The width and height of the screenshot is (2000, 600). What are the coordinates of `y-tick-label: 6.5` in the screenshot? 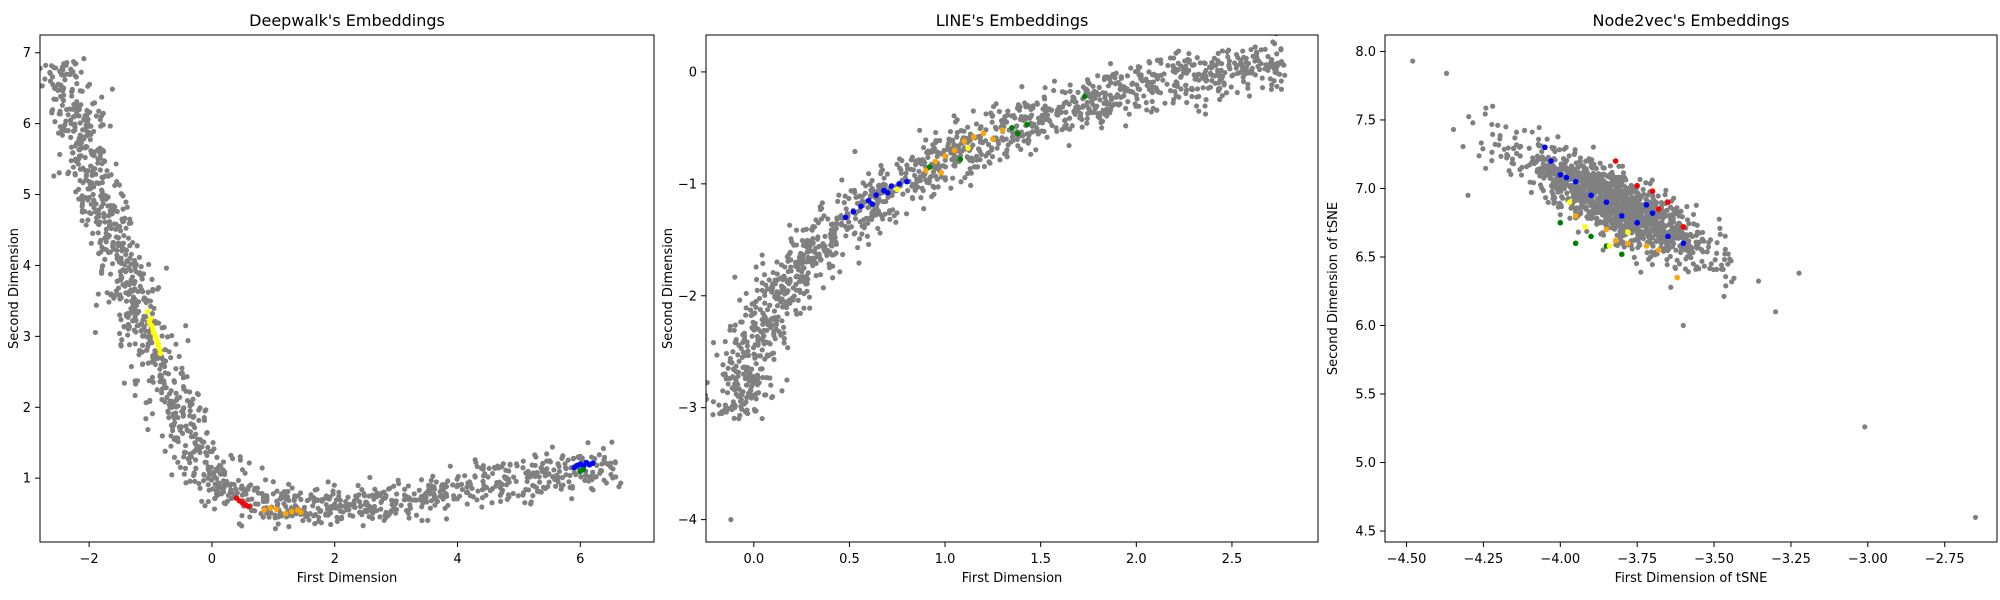 It's located at (1365, 257).